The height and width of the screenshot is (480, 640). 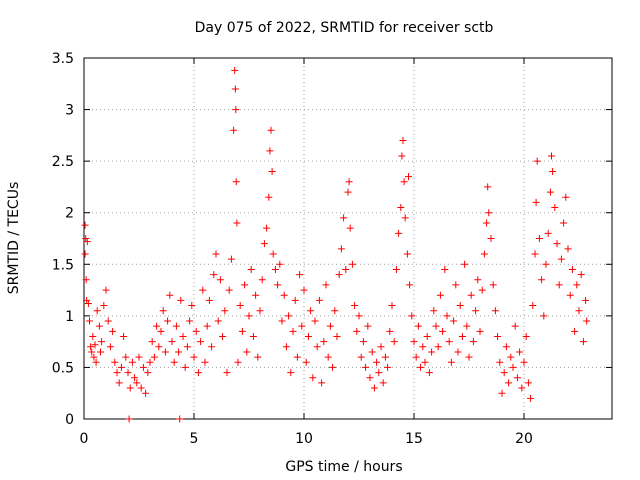 What do you see at coordinates (304, 439) in the screenshot?
I see `x-tick-label: 10` at bounding box center [304, 439].